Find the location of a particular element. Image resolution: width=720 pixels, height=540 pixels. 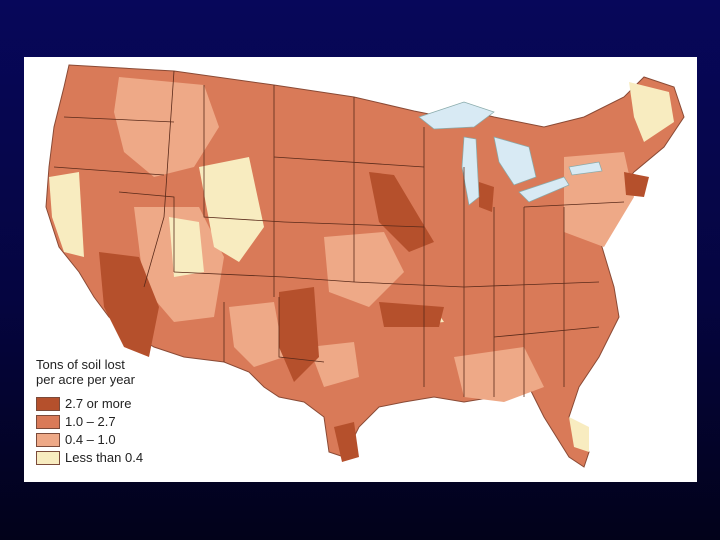

legend-item-lowest: Less than 0.4 is located at coordinates (111, 457).